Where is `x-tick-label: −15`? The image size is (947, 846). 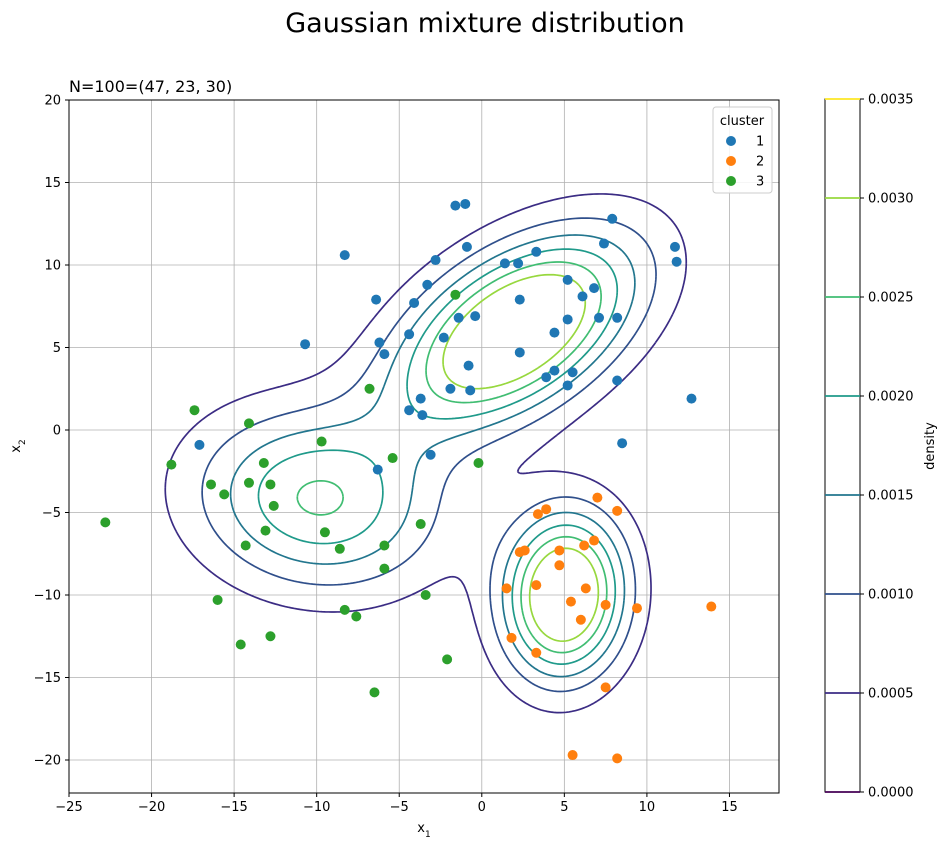 x-tick-label: −15 is located at coordinates (233, 807).